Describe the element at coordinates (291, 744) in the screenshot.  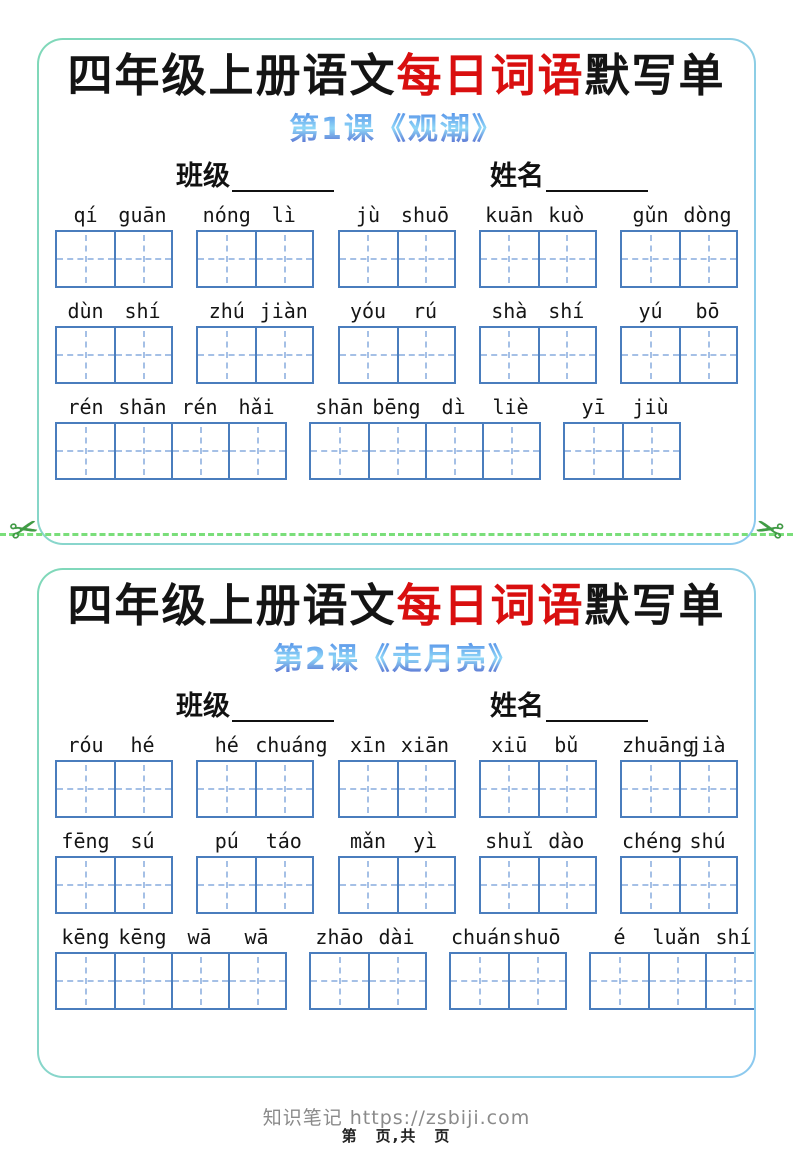
I see `pinyin-syllable: chuáng` at that location.